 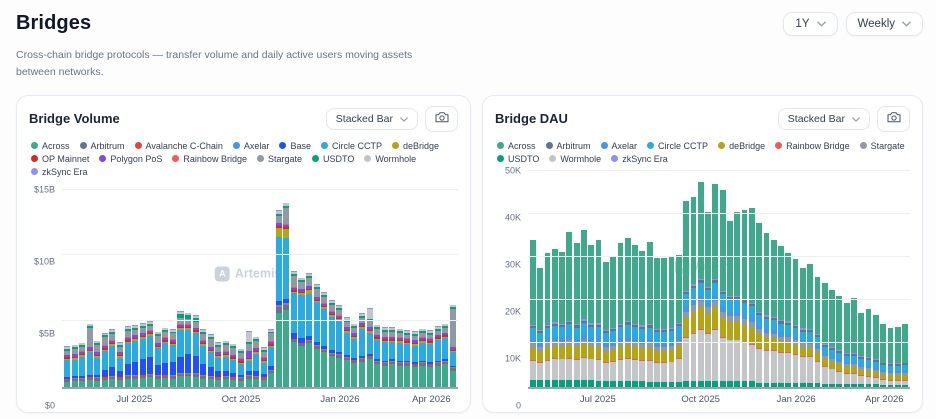 What do you see at coordinates (59, 172) in the screenshot?
I see `legend-item: zkSync Era` at bounding box center [59, 172].